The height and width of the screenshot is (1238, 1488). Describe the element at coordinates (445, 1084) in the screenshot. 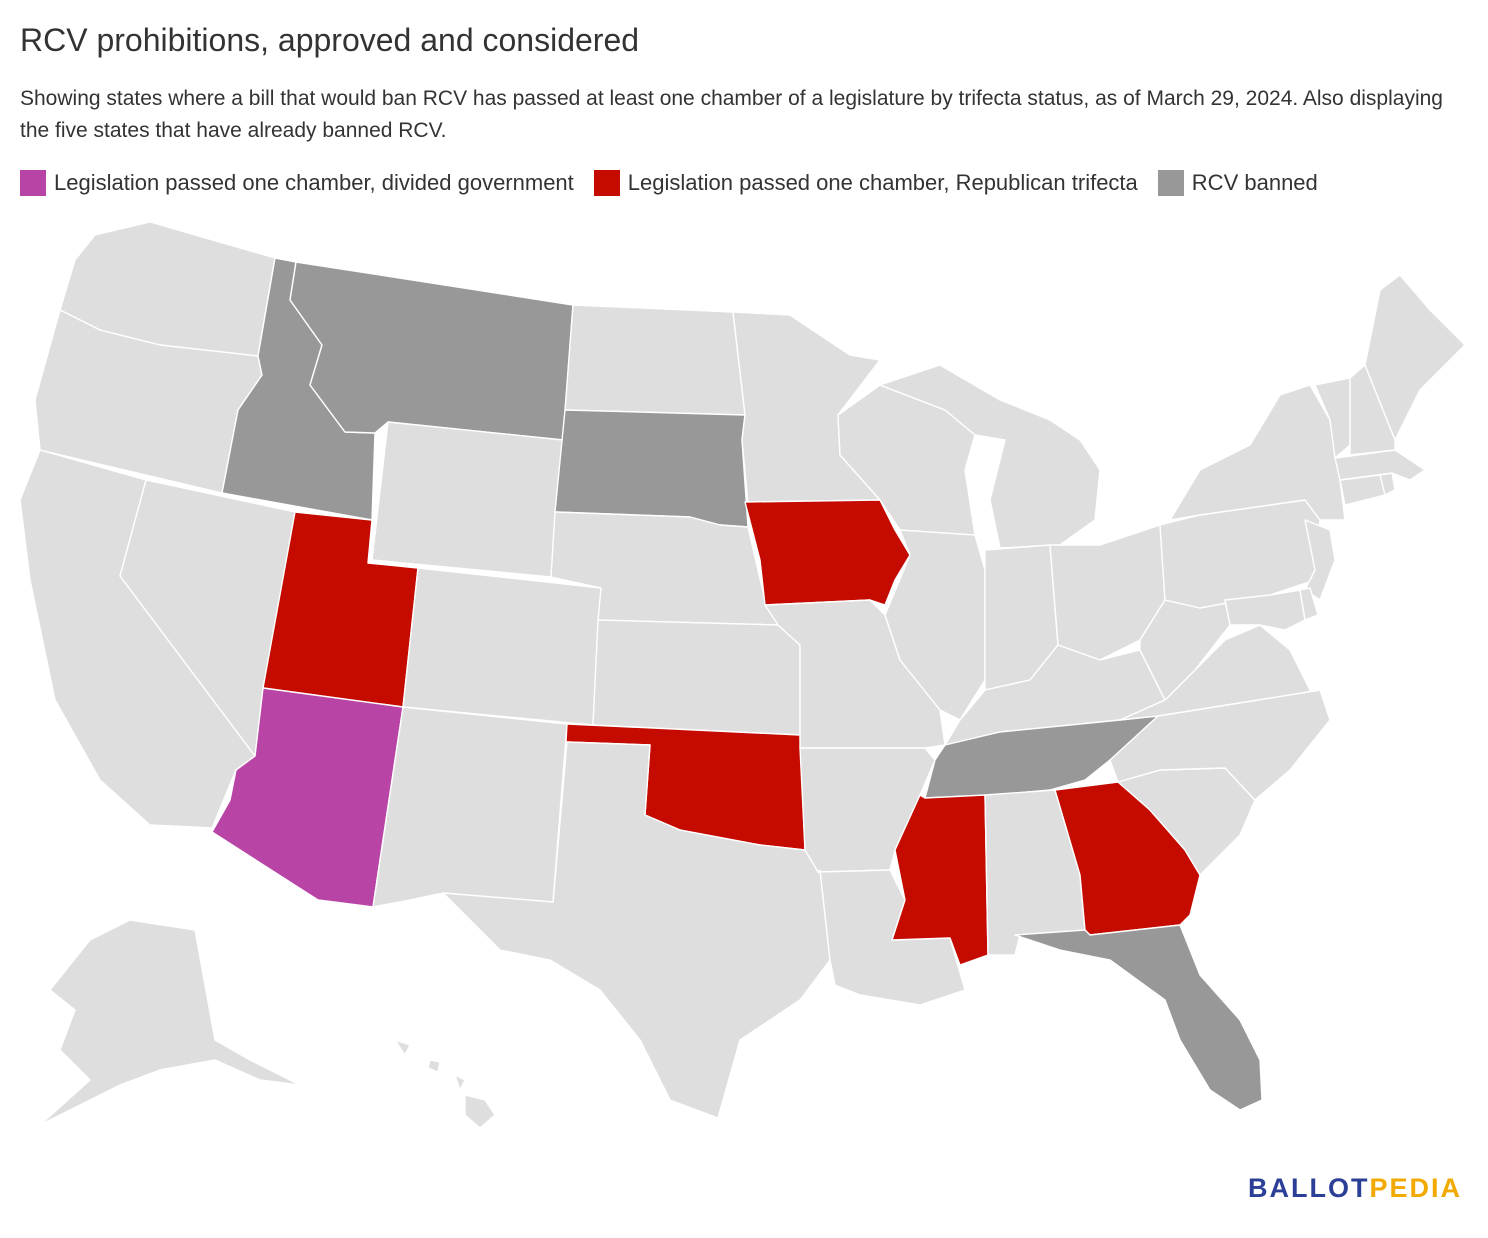

I see `state-HI` at that location.